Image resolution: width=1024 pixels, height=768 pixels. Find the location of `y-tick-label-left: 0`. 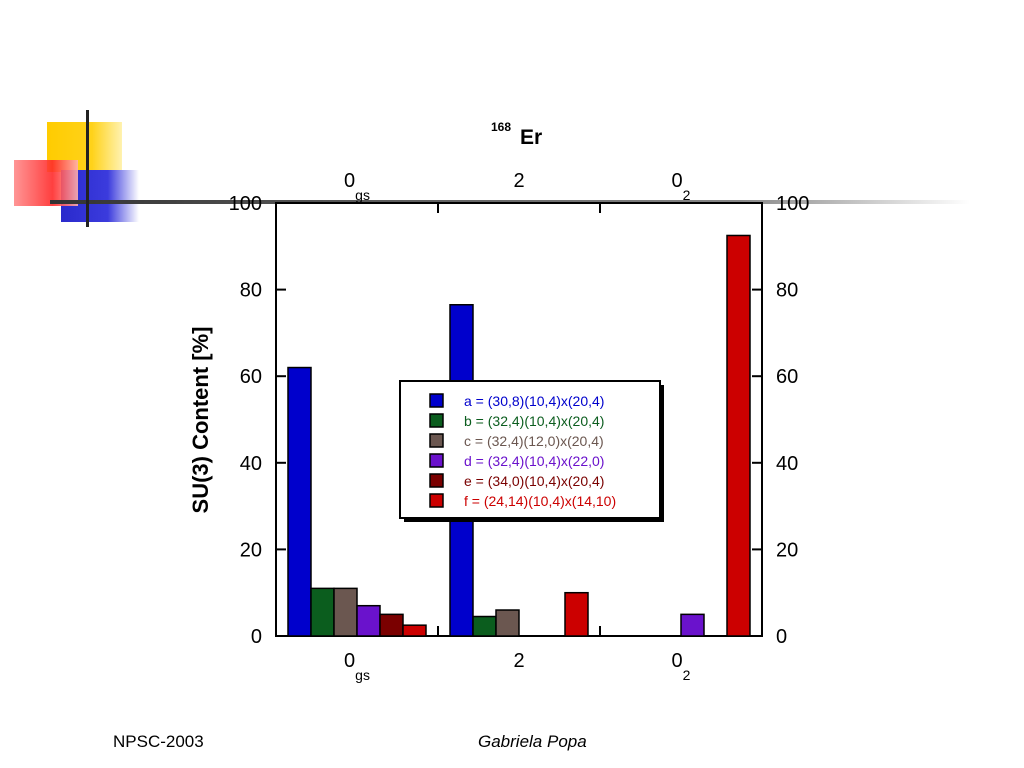

y-tick-label-left: 0 is located at coordinates (256, 637).